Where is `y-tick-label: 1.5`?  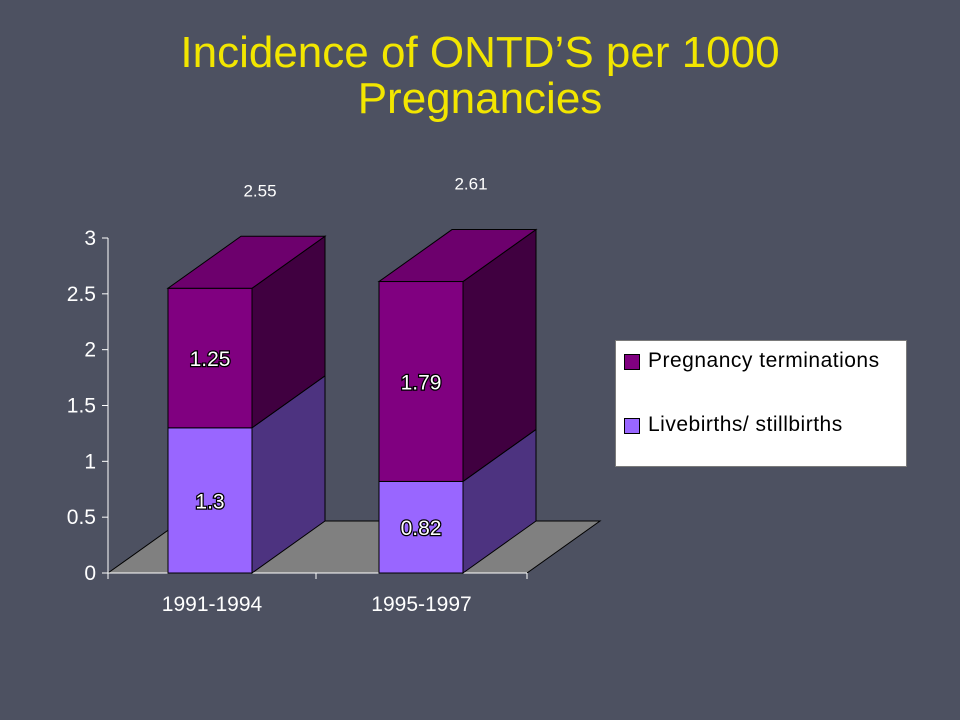 y-tick-label: 1.5 is located at coordinates (81, 406).